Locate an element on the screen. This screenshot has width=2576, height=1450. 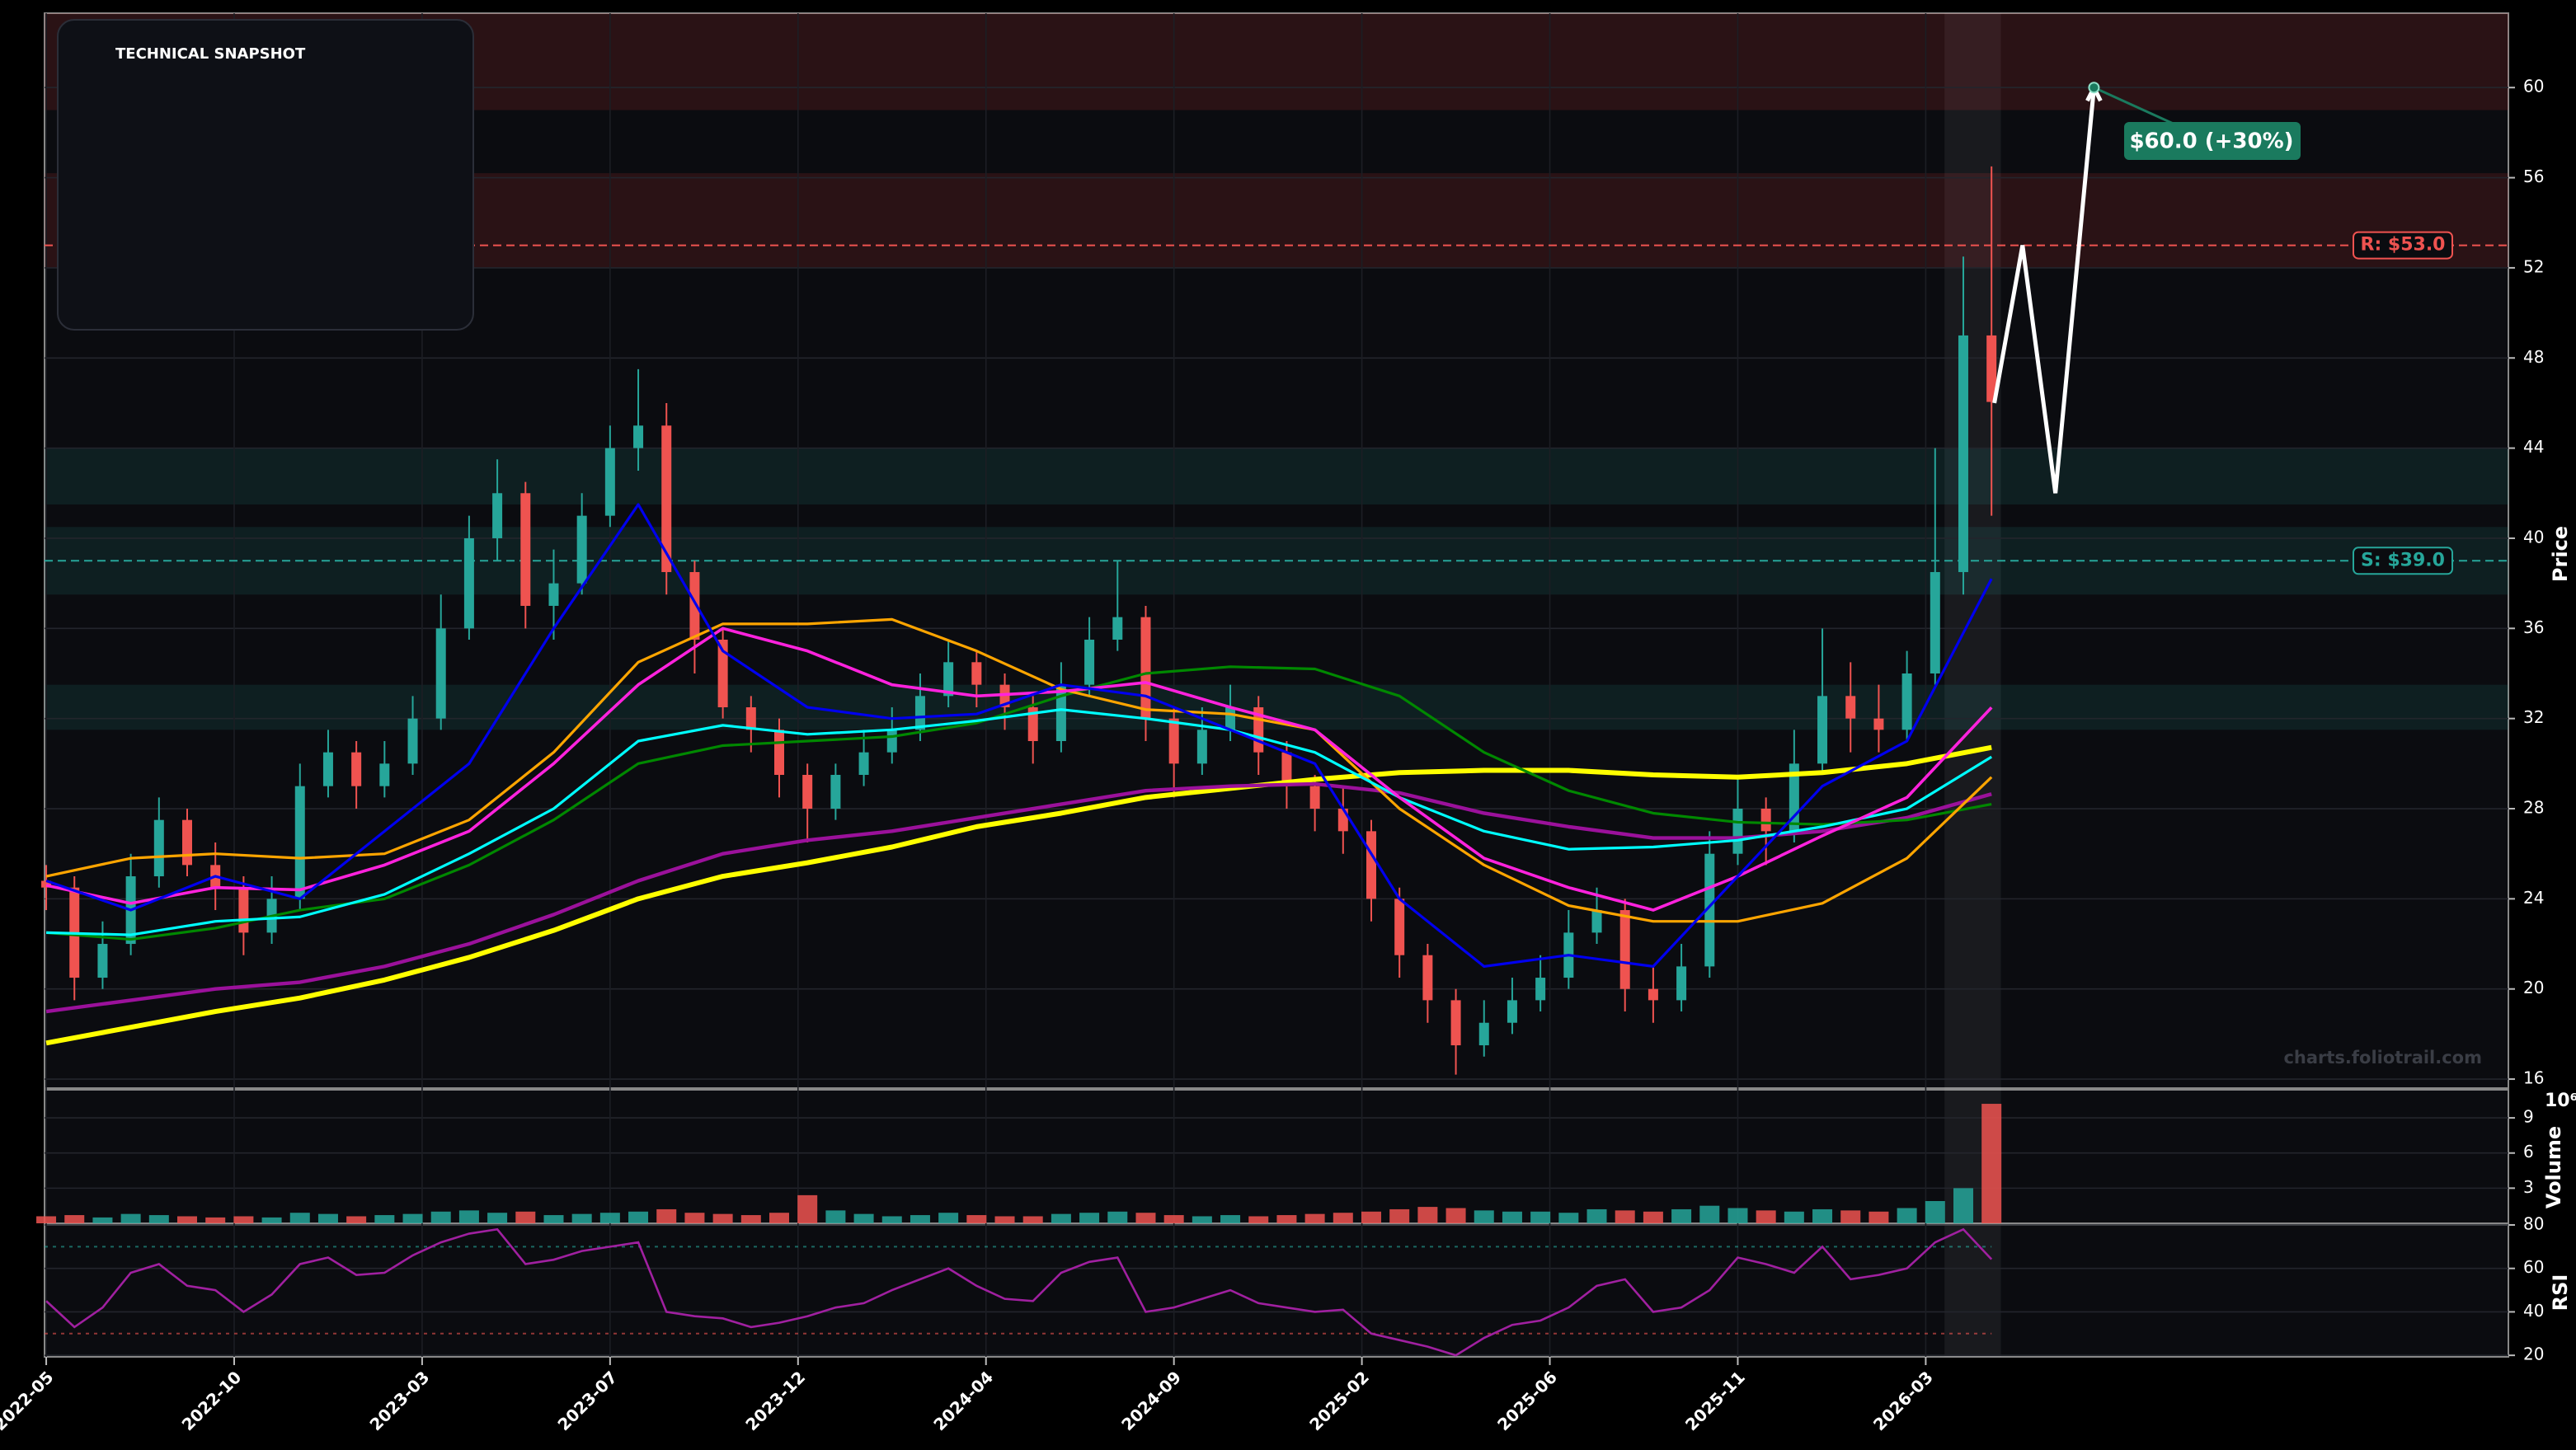
level-box is located at coordinates (2403, 561).